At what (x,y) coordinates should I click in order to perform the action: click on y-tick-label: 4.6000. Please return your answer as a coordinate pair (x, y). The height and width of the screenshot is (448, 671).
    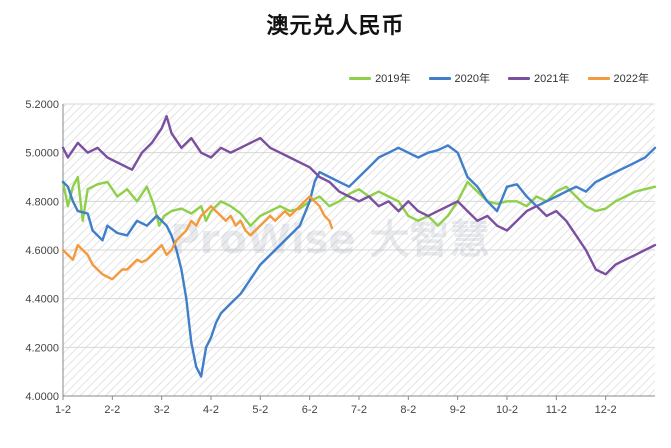
    Looking at the image, I should click on (42, 251).